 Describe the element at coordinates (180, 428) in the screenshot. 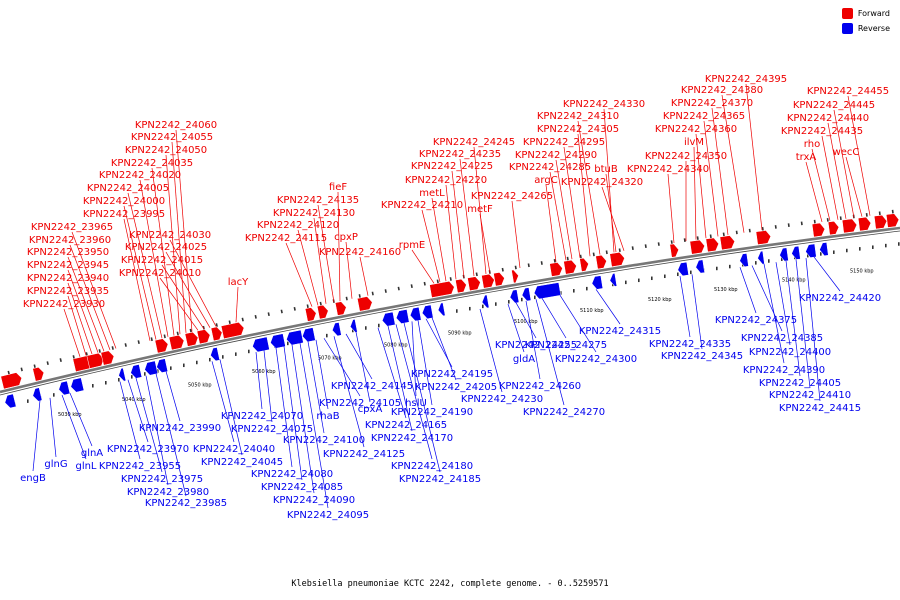

I see `gene-label: KPN2242_23990` at that location.